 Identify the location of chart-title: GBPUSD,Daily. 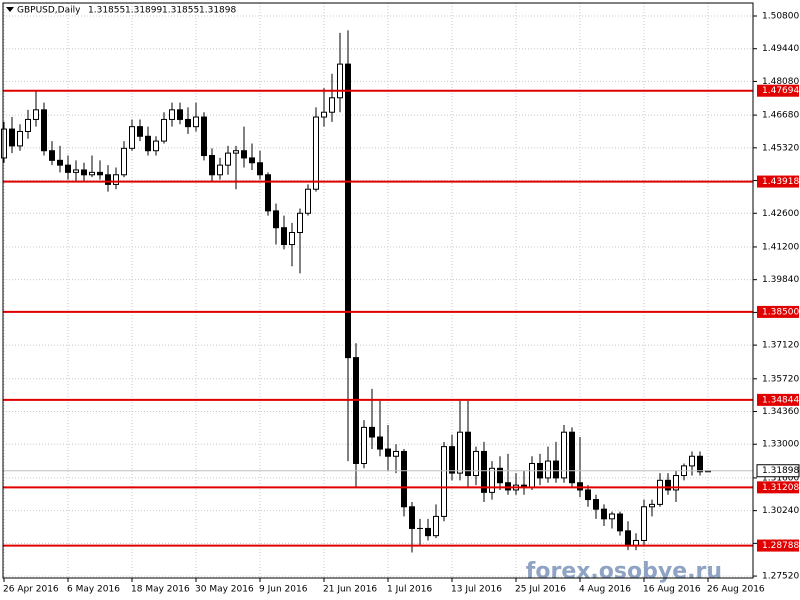
(49, 11).